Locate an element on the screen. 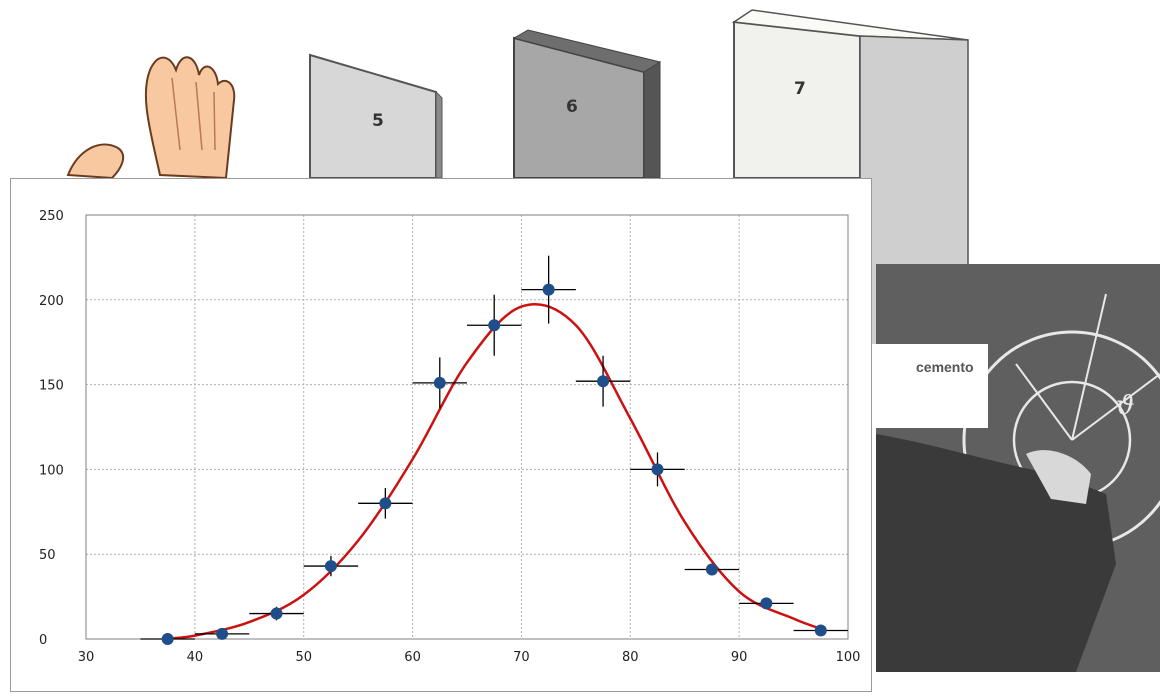  x-tick-label: 90 is located at coordinates (739, 657).